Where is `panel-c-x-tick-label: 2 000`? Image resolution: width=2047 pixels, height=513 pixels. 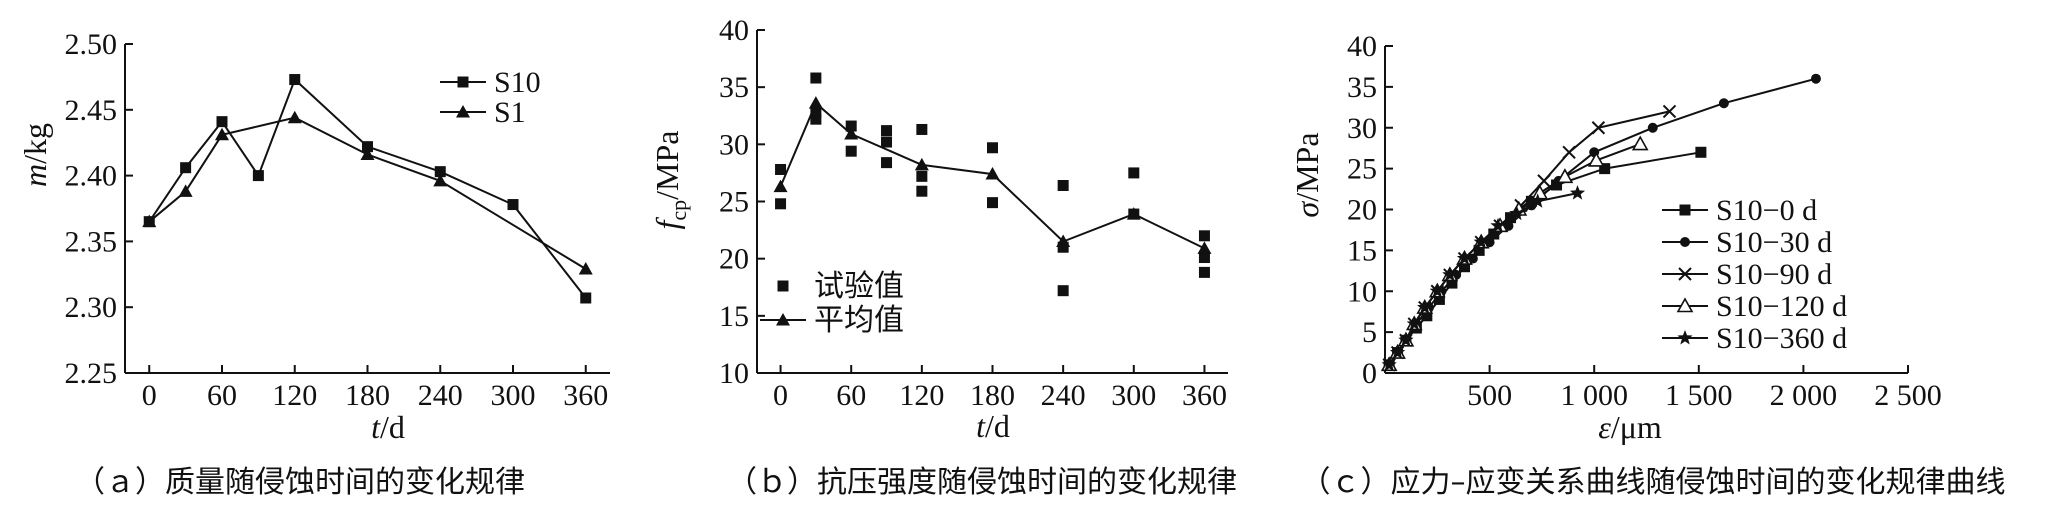 panel-c-x-tick-label: 2 000 is located at coordinates (1804, 395).